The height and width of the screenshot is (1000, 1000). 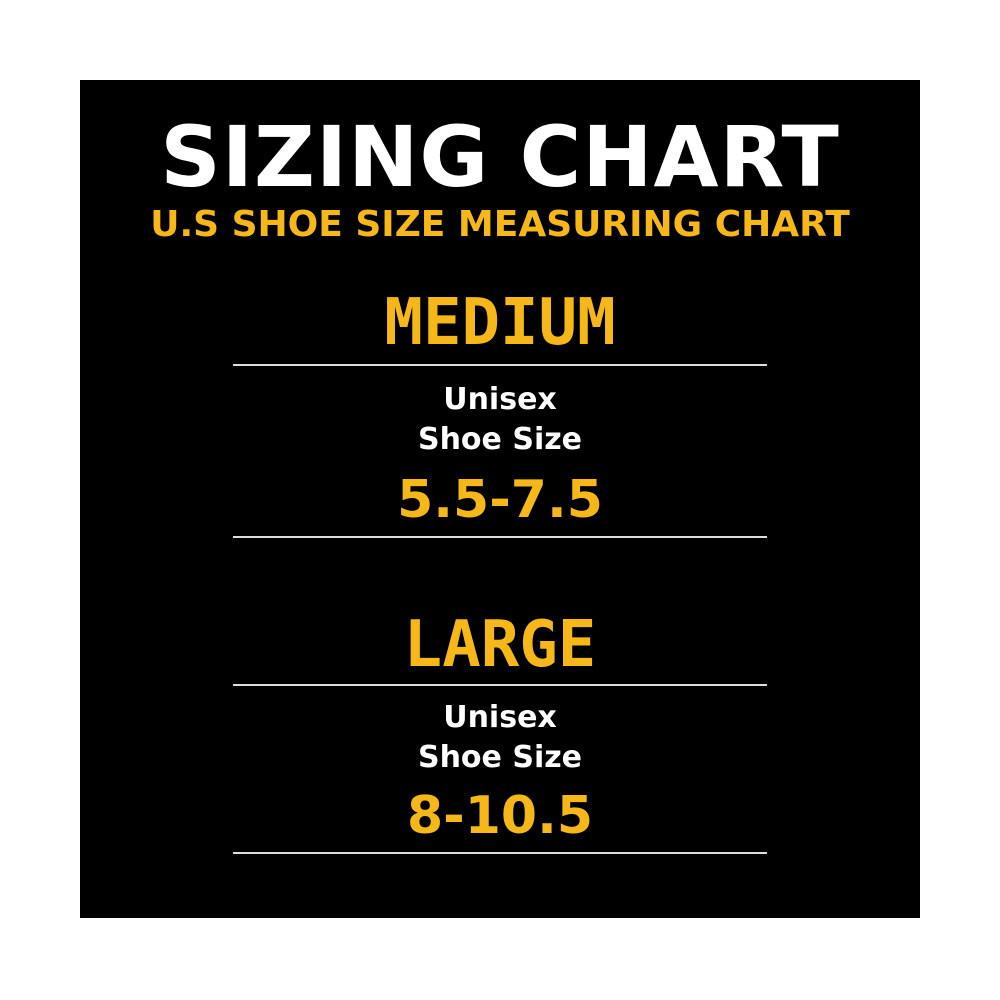 I want to click on size-range: 8-10.5, so click(x=500, y=816).